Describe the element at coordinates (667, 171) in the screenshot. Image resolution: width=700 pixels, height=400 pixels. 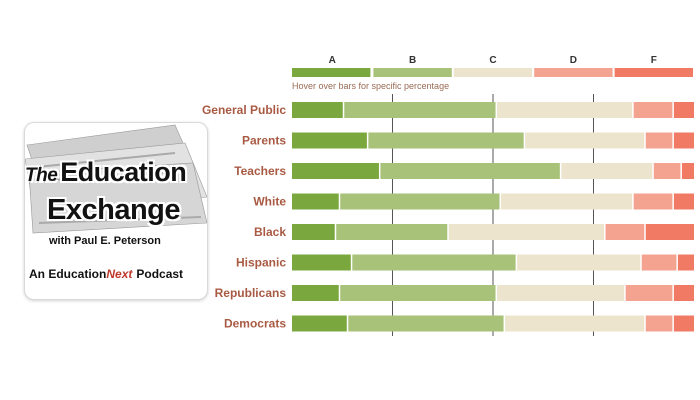
I see `bar-d: Teachers D: 7%` at that location.